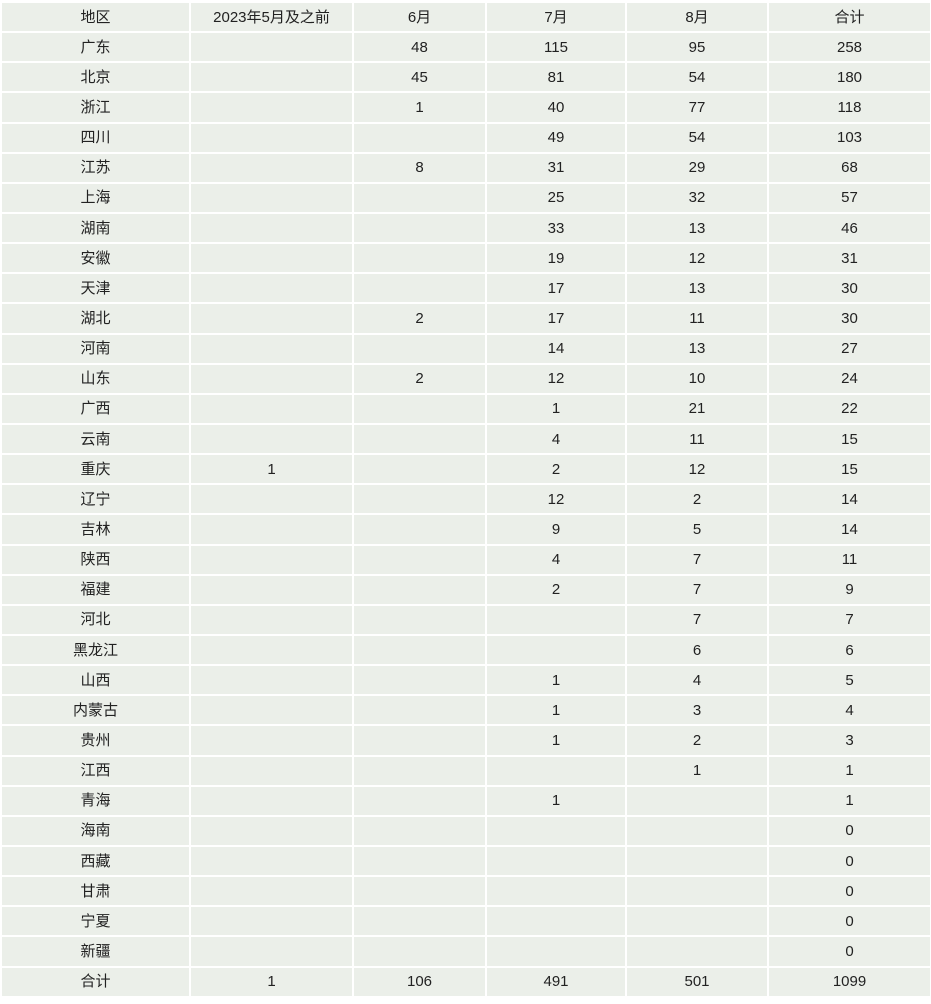  Describe the element at coordinates (95, 559) in the screenshot. I see `cell-region: 陕西` at that location.